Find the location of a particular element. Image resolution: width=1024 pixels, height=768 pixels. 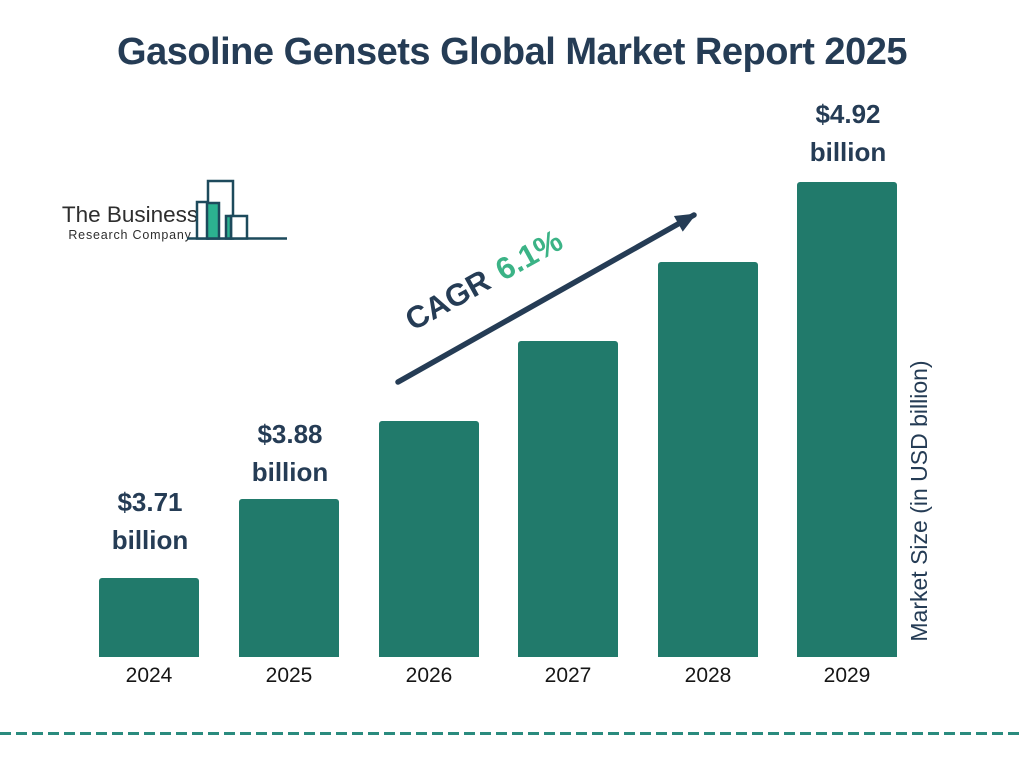

x-axis-label-2029: 2029 is located at coordinates (847, 675).